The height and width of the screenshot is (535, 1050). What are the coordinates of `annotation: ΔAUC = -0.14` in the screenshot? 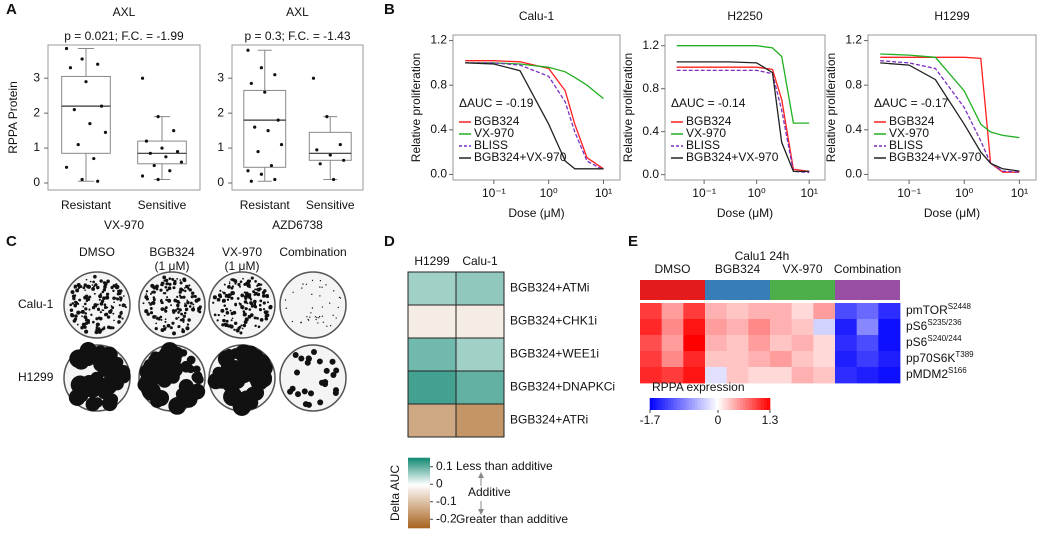 It's located at (708, 103).